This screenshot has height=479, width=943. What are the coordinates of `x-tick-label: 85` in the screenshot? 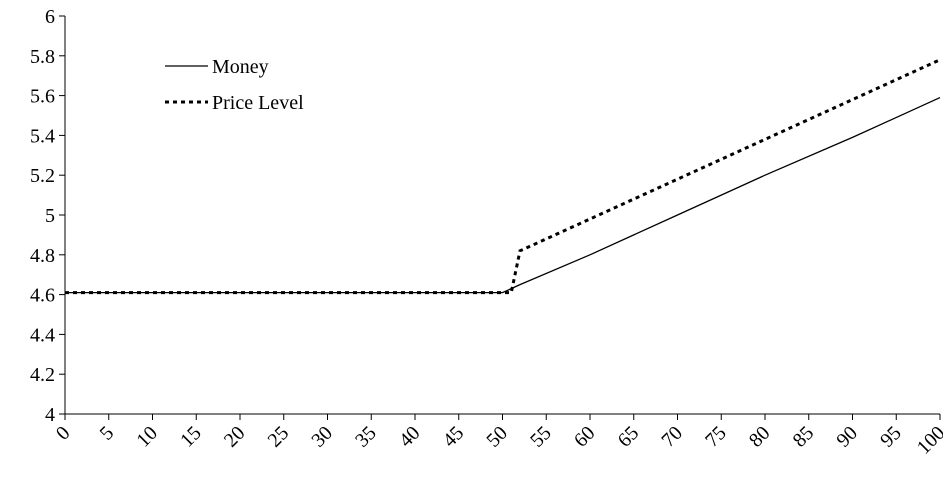 It's located at (804, 437).